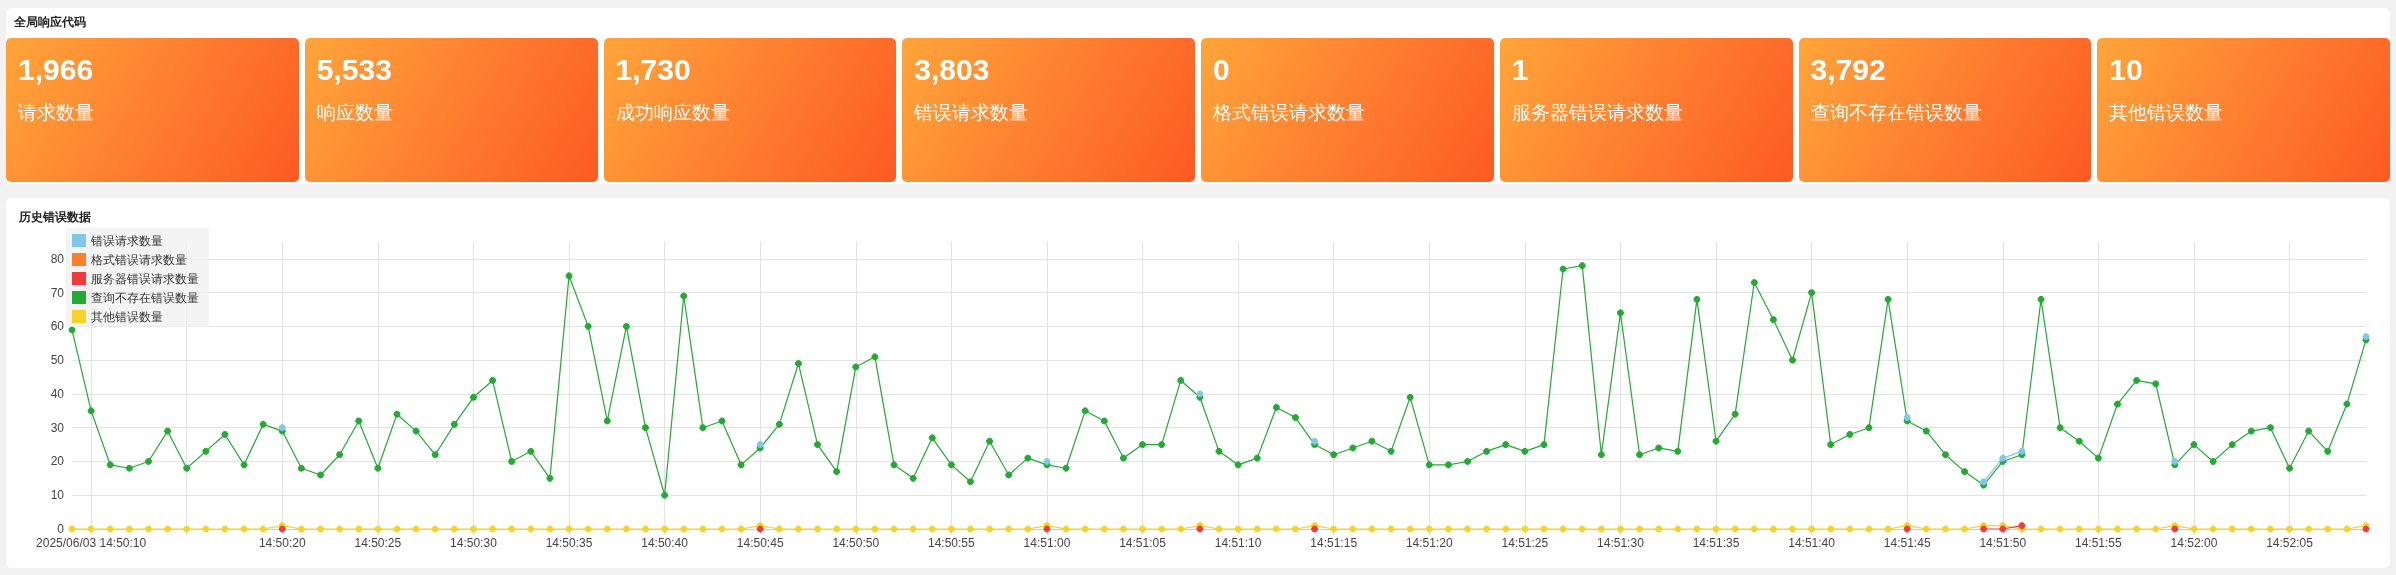 This screenshot has height=575, width=2396. I want to click on x-tick-label: 14:50:20, so click(282, 543).